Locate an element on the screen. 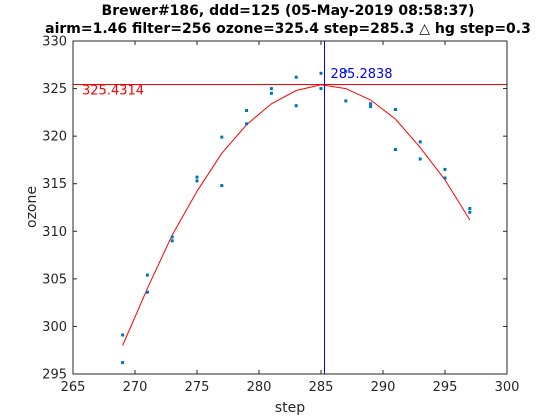  y-tick-label: 305 is located at coordinates (54, 279).